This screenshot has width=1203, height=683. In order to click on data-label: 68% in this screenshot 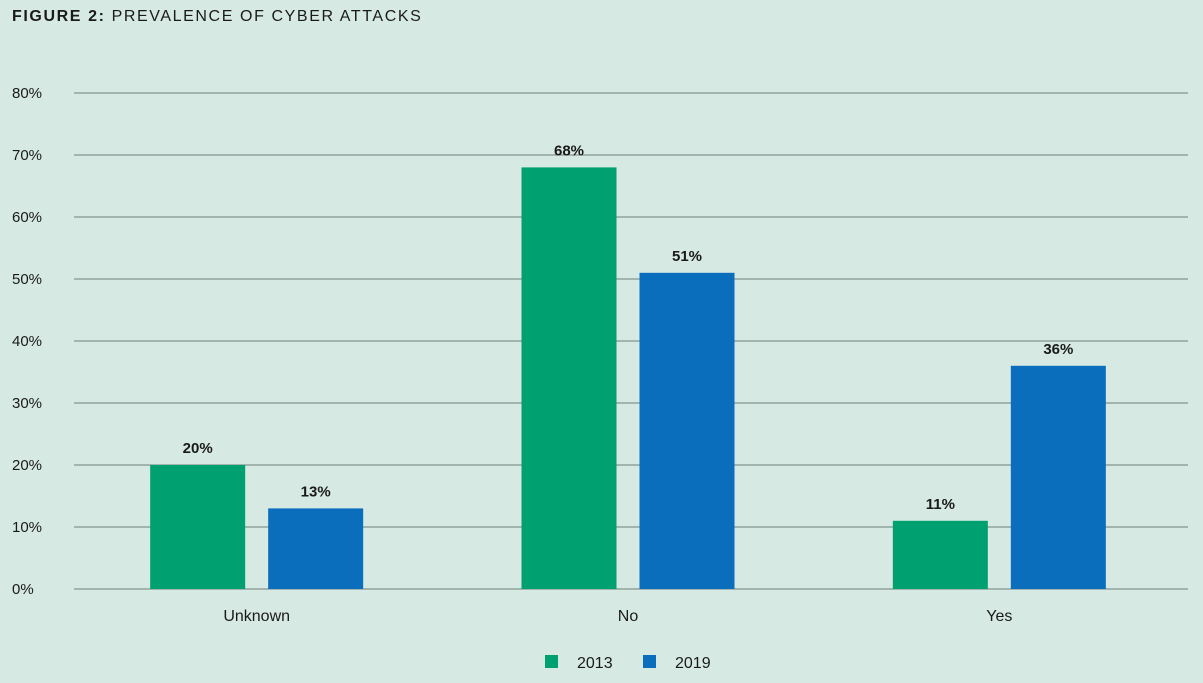, I will do `click(569, 150)`.